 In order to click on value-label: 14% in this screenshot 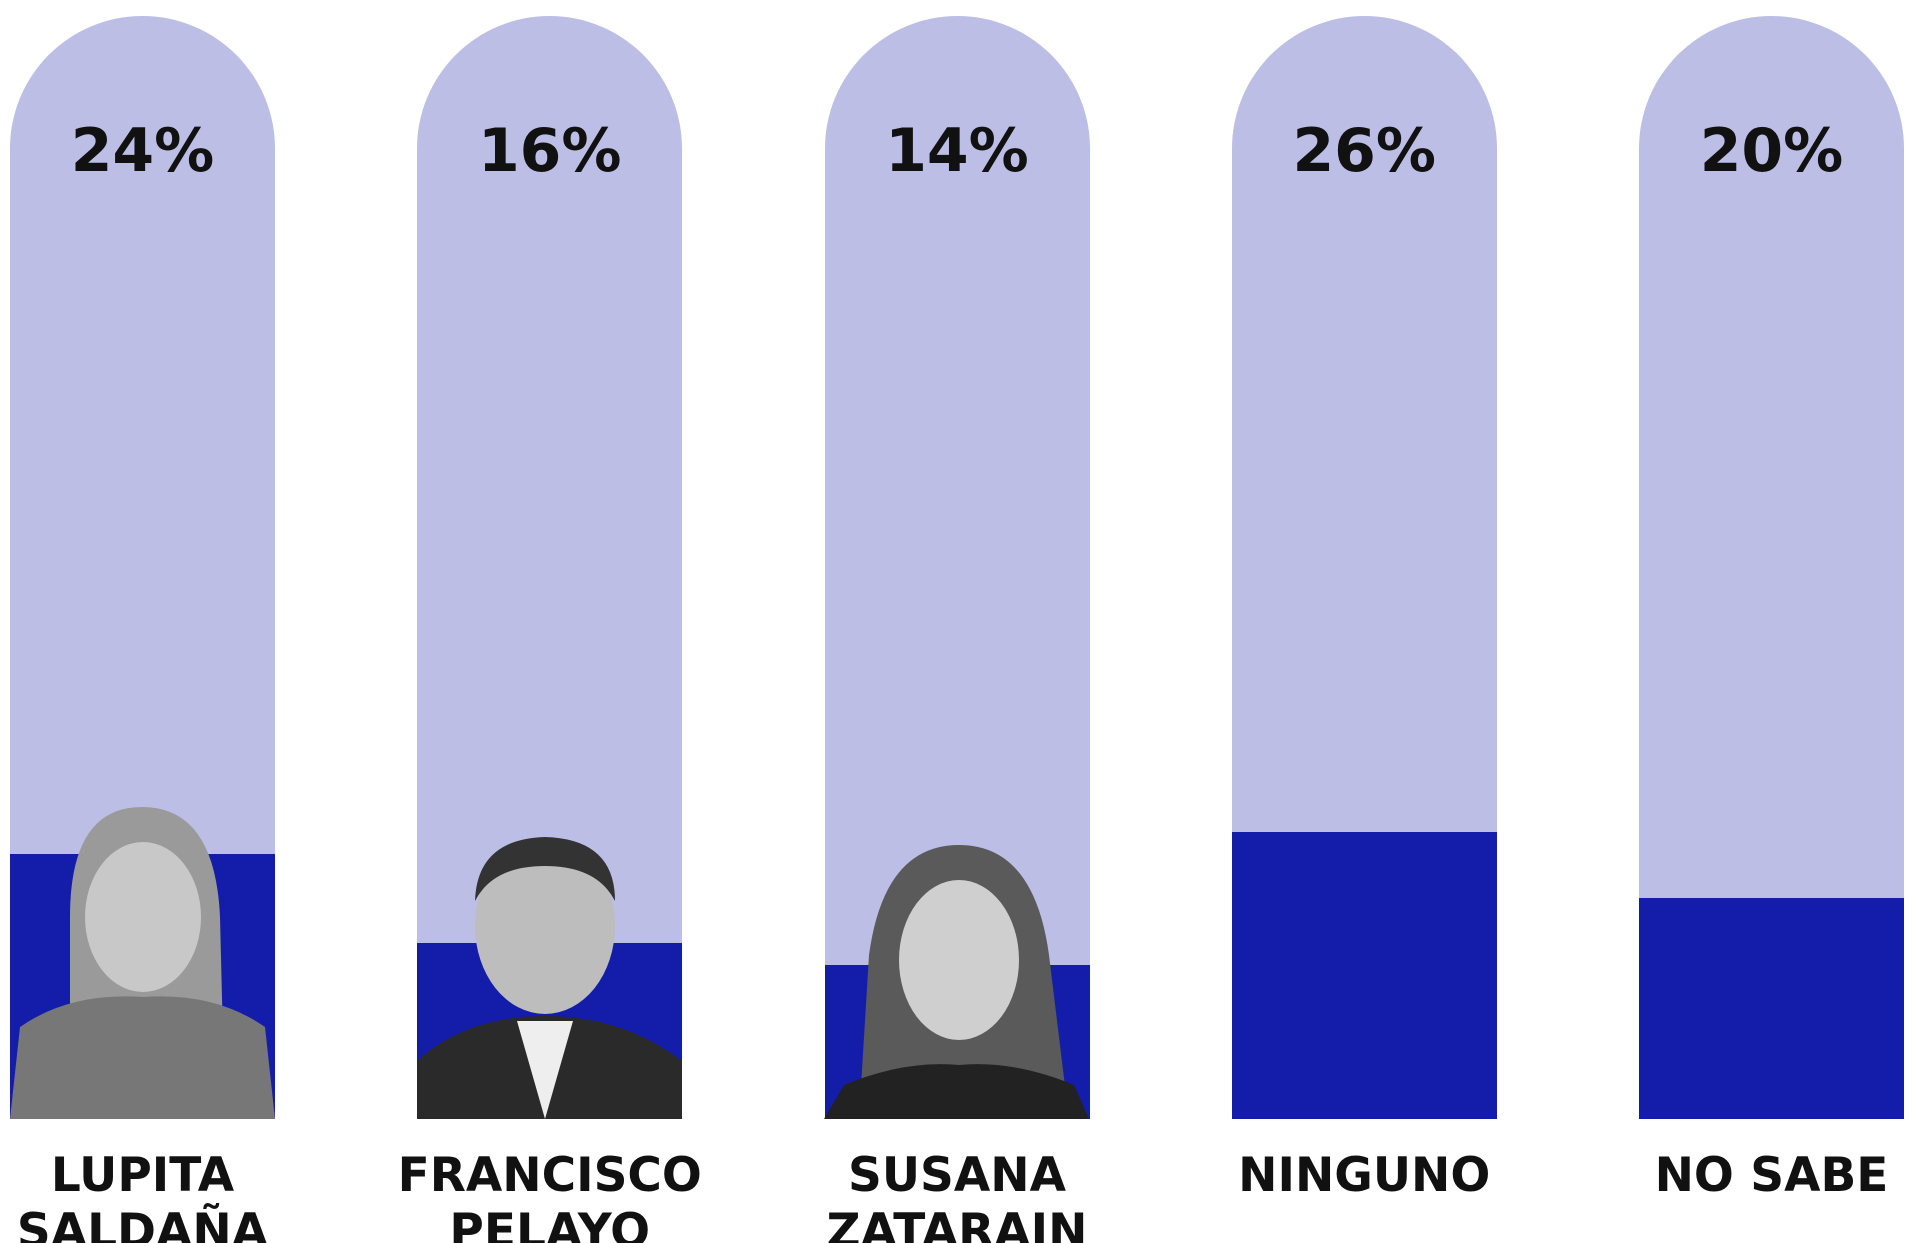, I will do `click(957, 151)`.